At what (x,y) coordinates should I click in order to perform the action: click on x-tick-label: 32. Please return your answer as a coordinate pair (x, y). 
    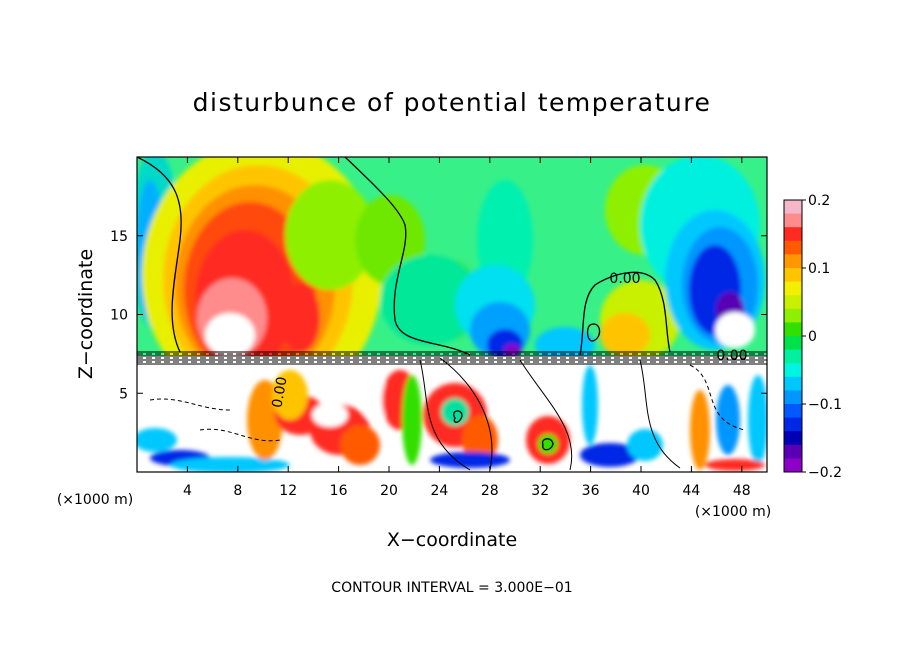
    Looking at the image, I should click on (540, 491).